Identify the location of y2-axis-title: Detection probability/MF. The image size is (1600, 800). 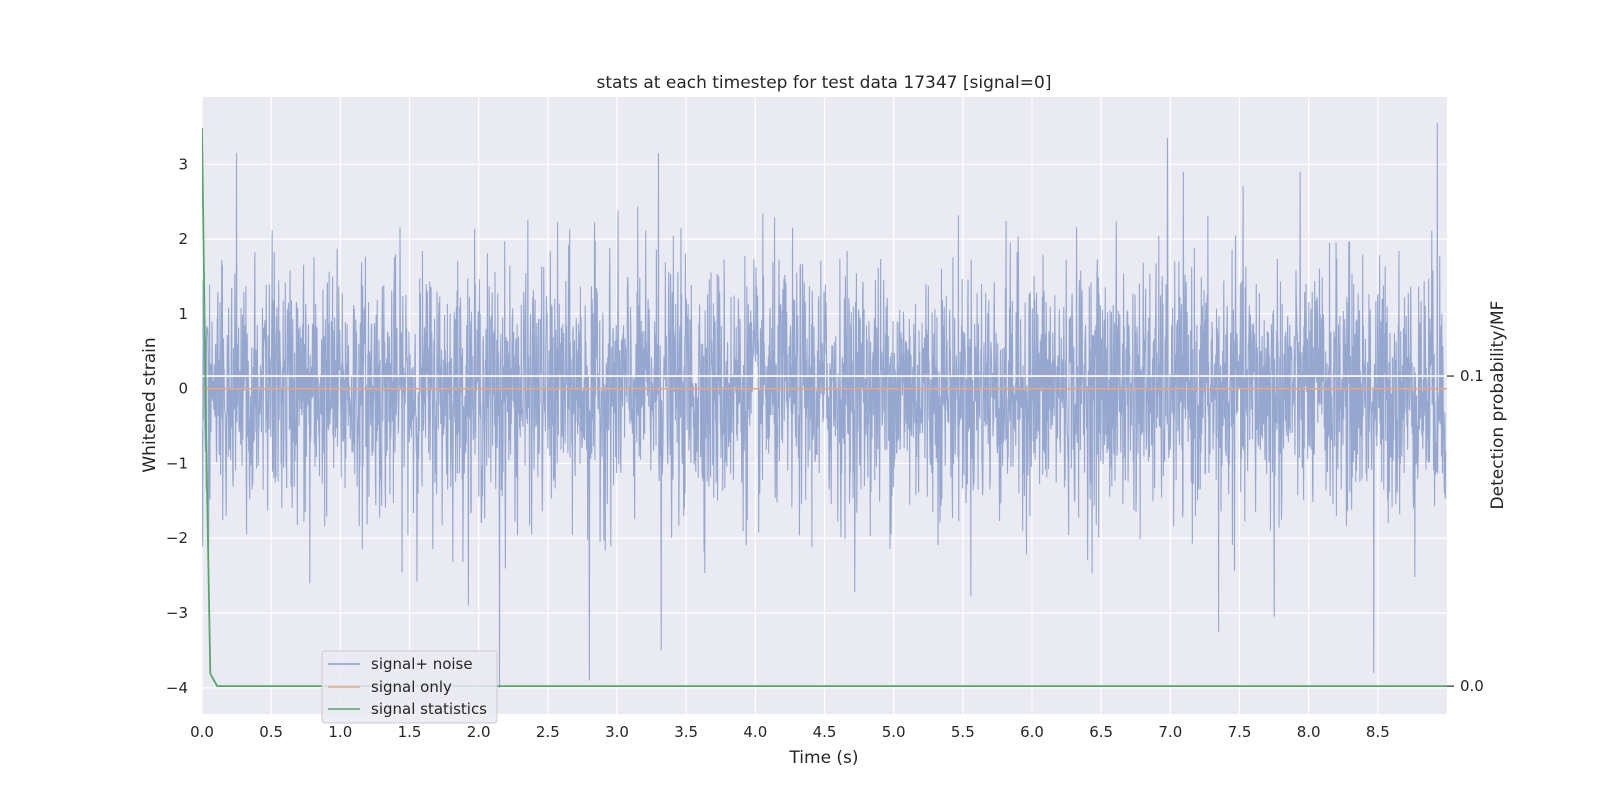
(1498, 405).